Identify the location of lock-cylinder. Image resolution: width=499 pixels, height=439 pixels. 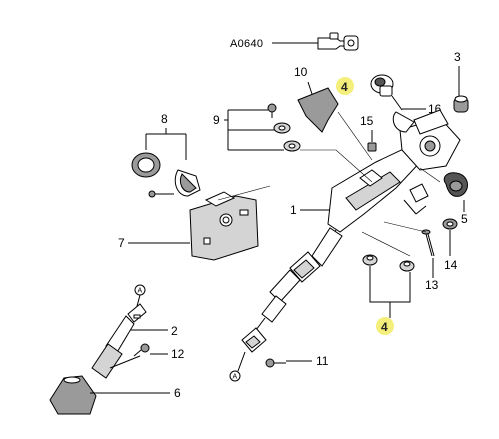
(386, 92).